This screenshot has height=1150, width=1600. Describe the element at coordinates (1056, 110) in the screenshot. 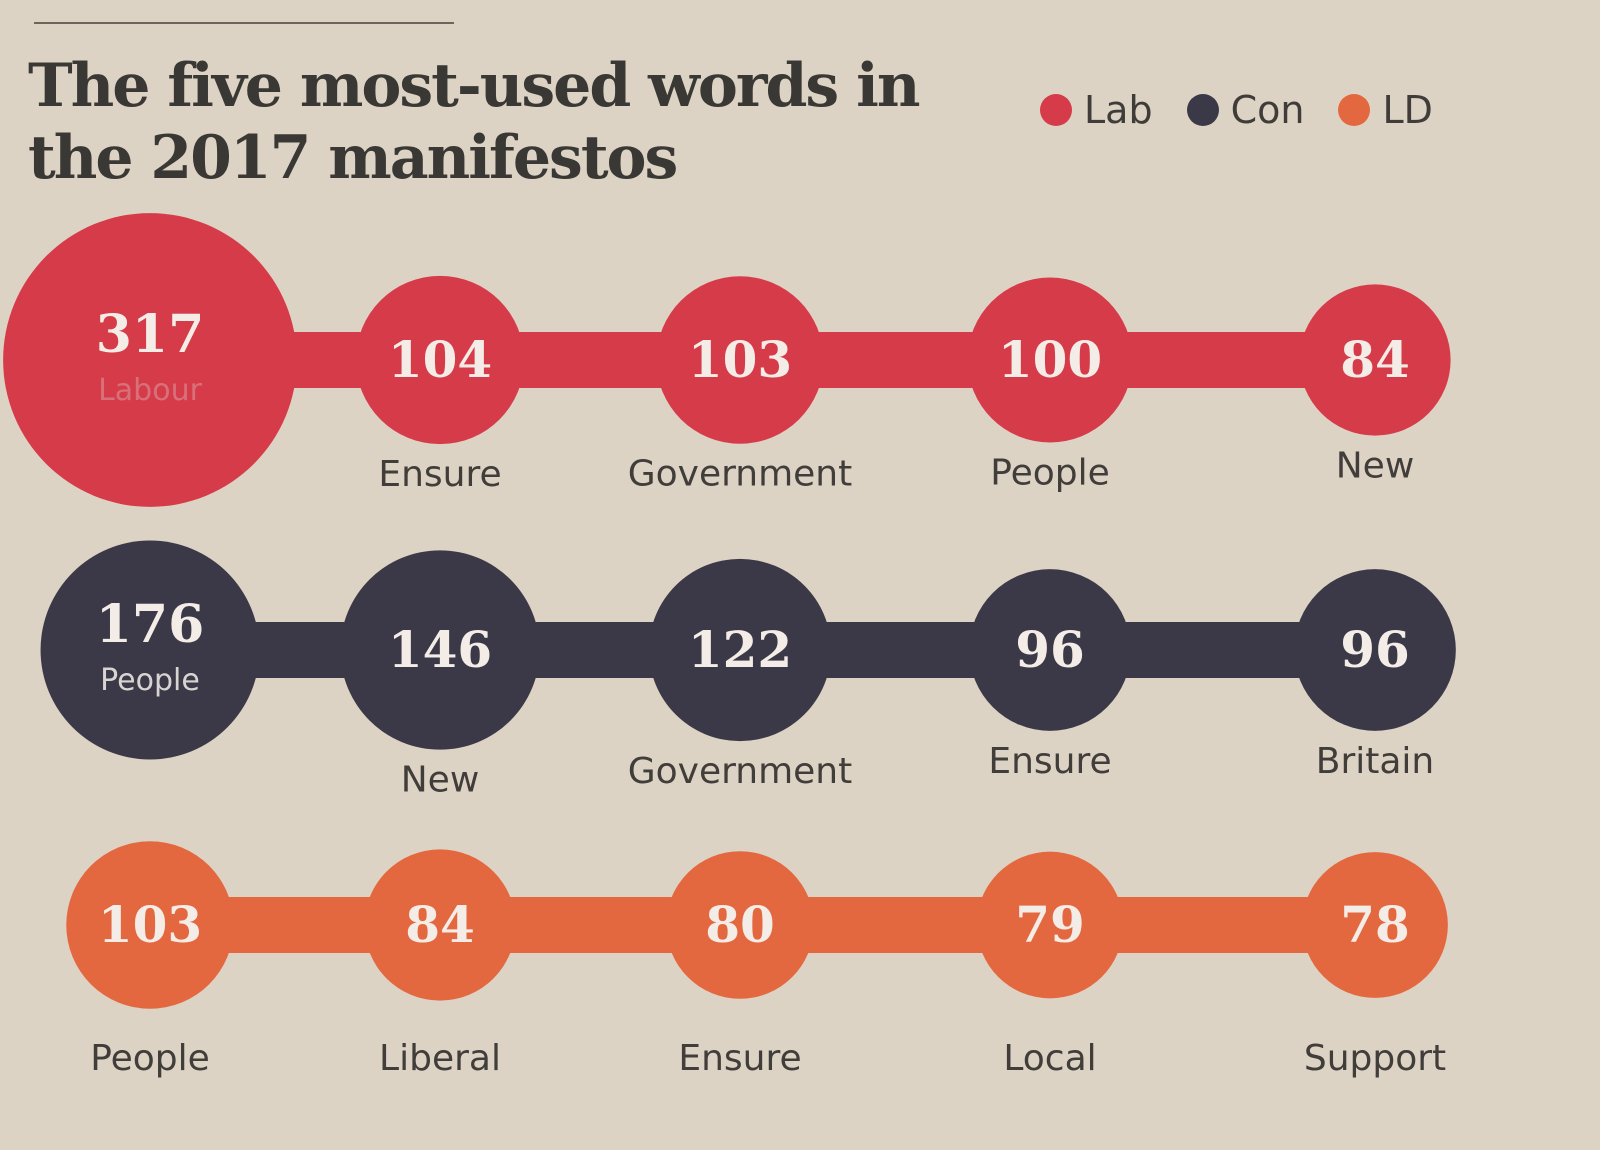

I see `legend-swatch-lab` at that location.